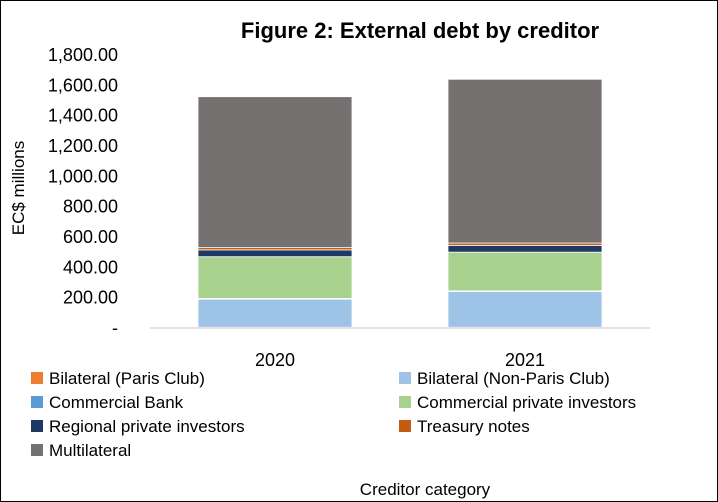 The width and height of the screenshot is (718, 502). I want to click on y-tick-label: 1,000.00, so click(83, 176).